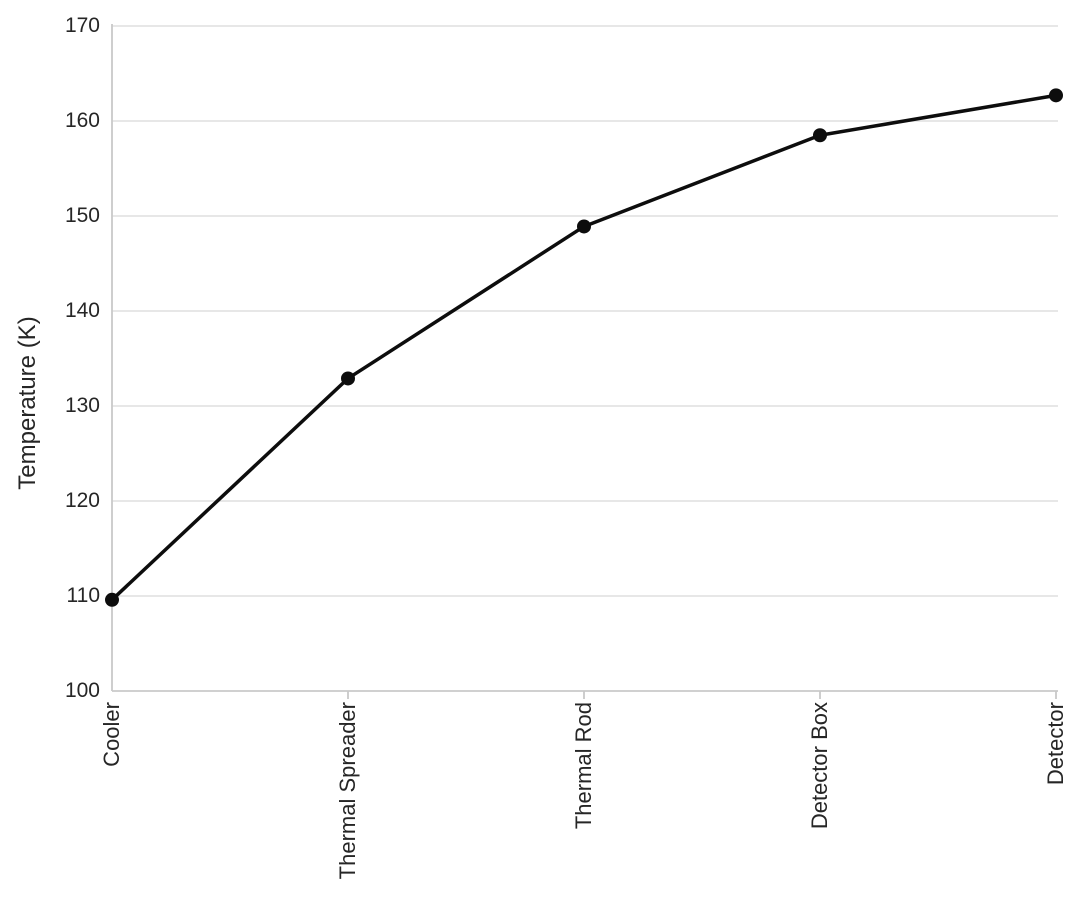  I want to click on y-tick-label: 130, so click(82, 405).